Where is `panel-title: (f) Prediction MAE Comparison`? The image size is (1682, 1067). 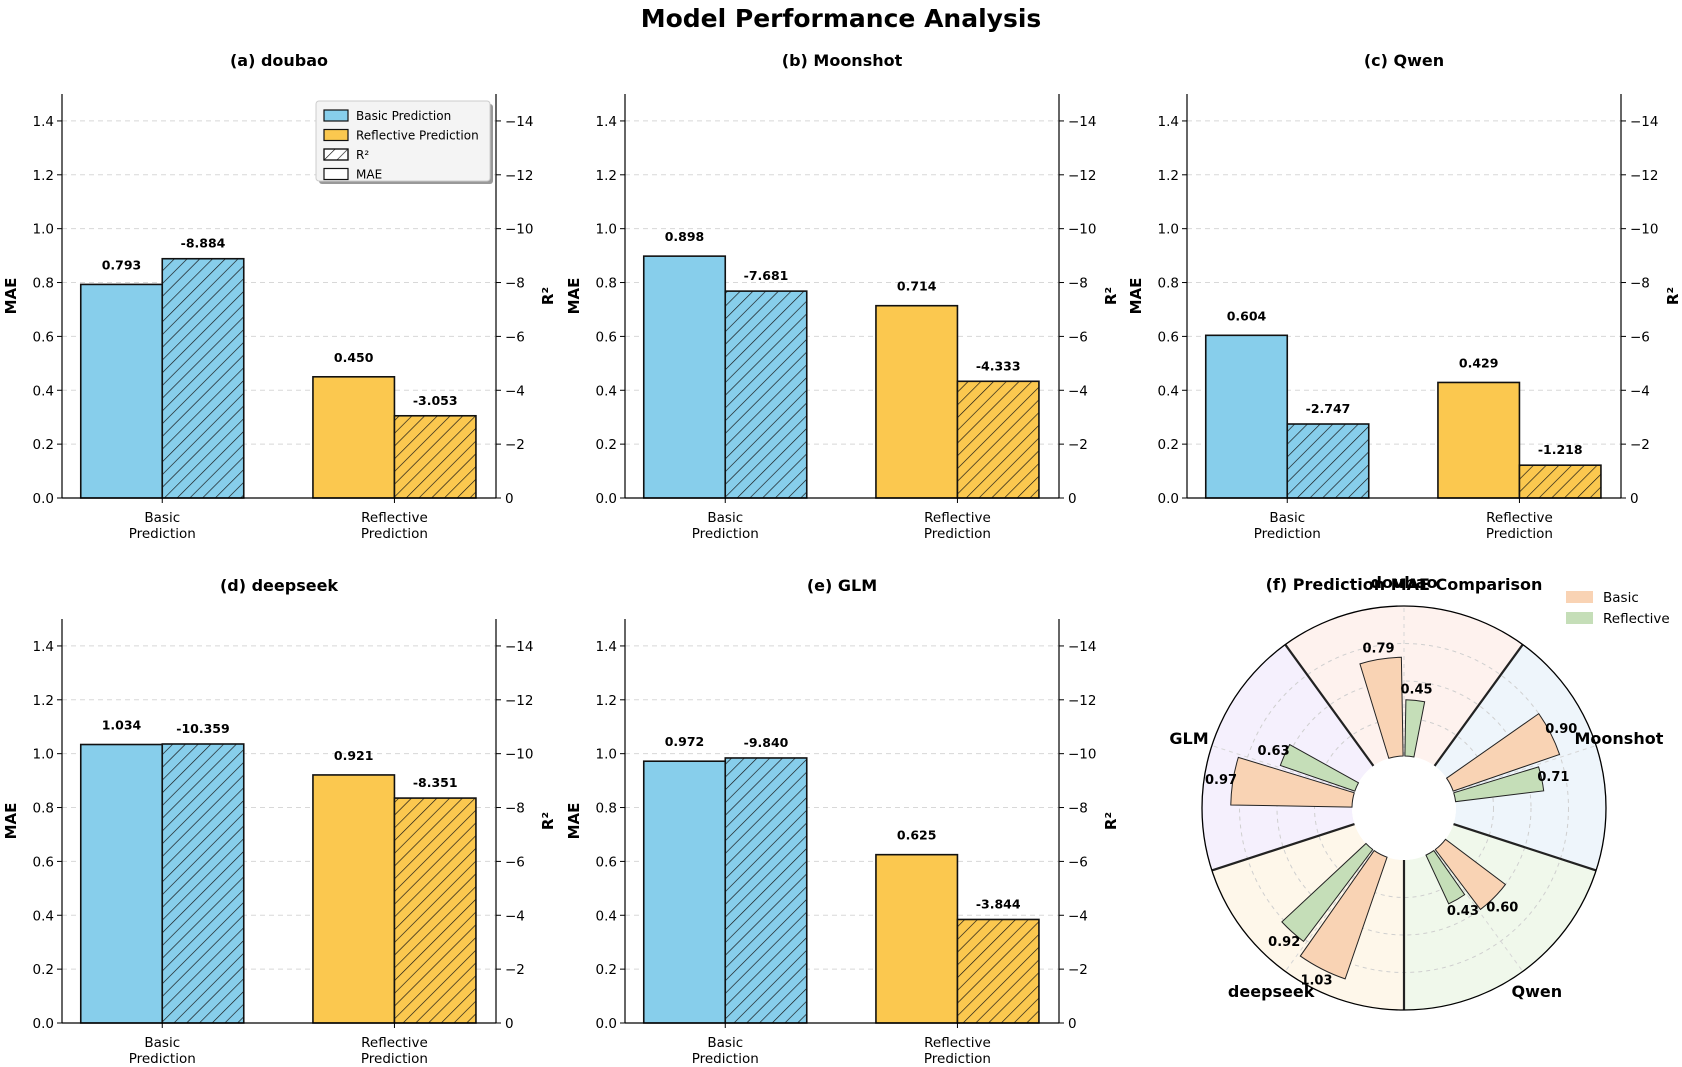 panel-title: (f) Prediction MAE Comparison is located at coordinates (1404, 584).